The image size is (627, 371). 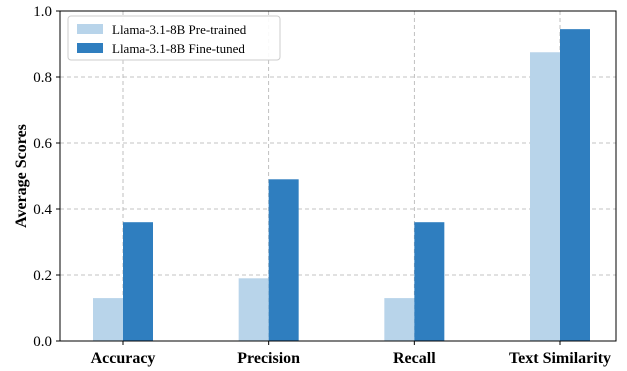 What do you see at coordinates (560, 358) in the screenshot?
I see `x-tick-label: Text Similarity` at bounding box center [560, 358].